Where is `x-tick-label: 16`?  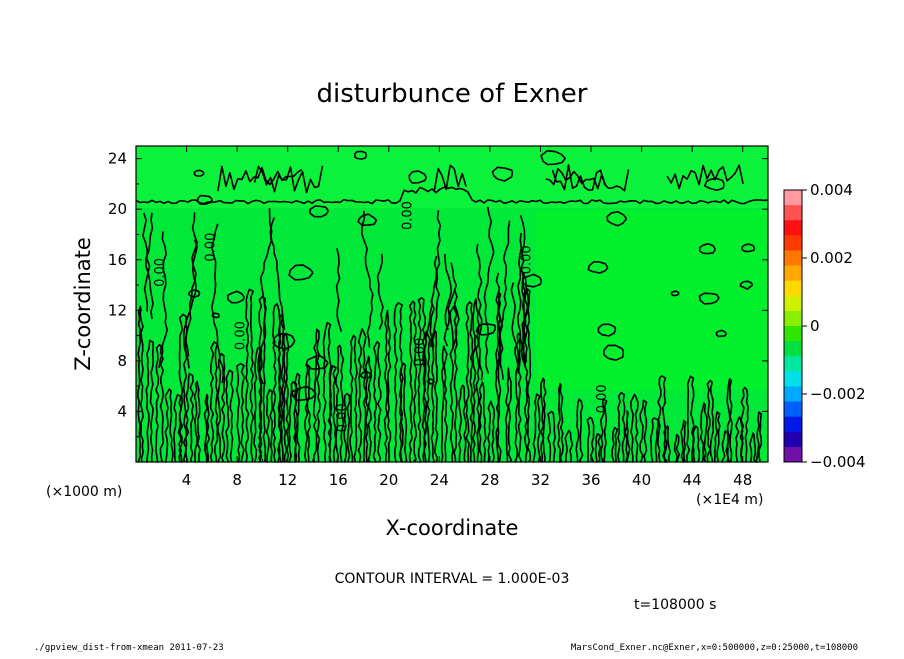 x-tick-label: 16 is located at coordinates (338, 480).